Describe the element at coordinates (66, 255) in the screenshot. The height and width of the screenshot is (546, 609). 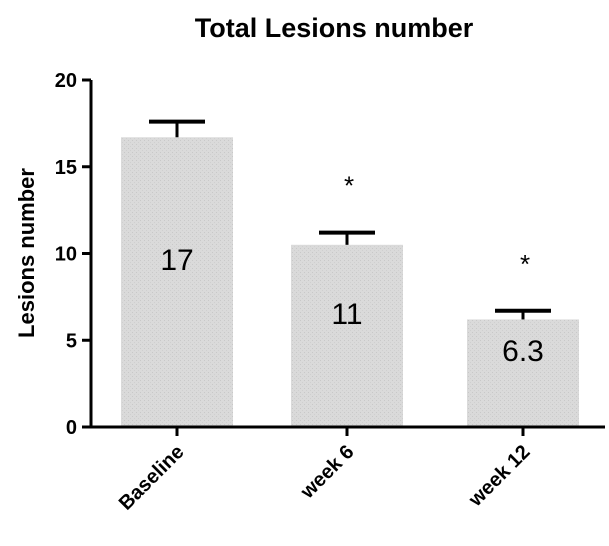
I see `y-tick-label-2: 10` at that location.